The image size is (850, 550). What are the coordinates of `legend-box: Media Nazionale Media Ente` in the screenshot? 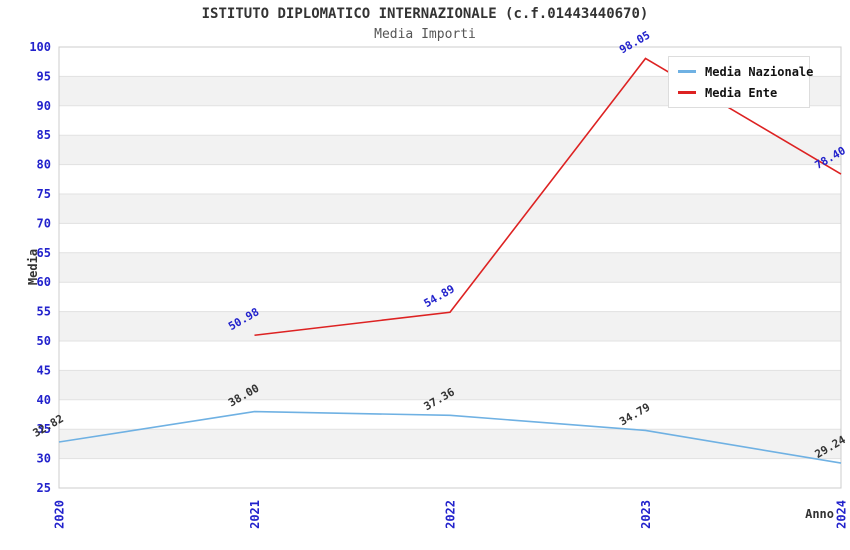 It's located at (740, 82).